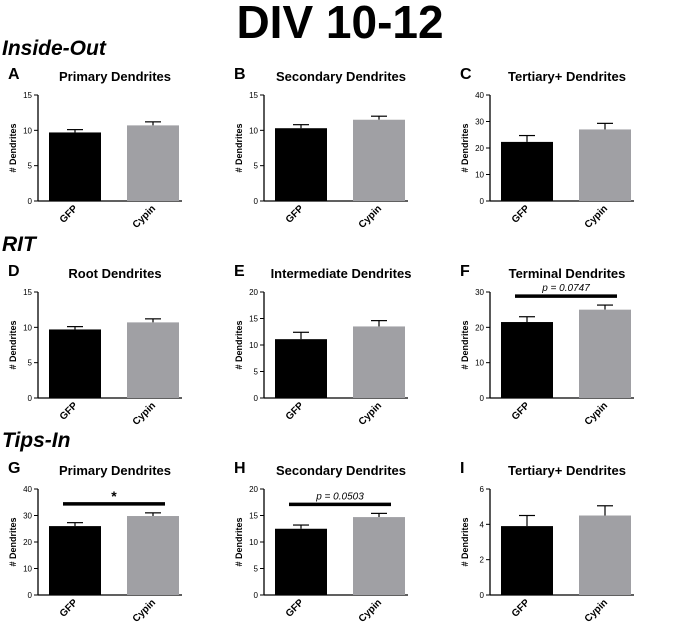  Describe the element at coordinates (27, 489) in the screenshot. I see `y-tick-label: 40` at that location.